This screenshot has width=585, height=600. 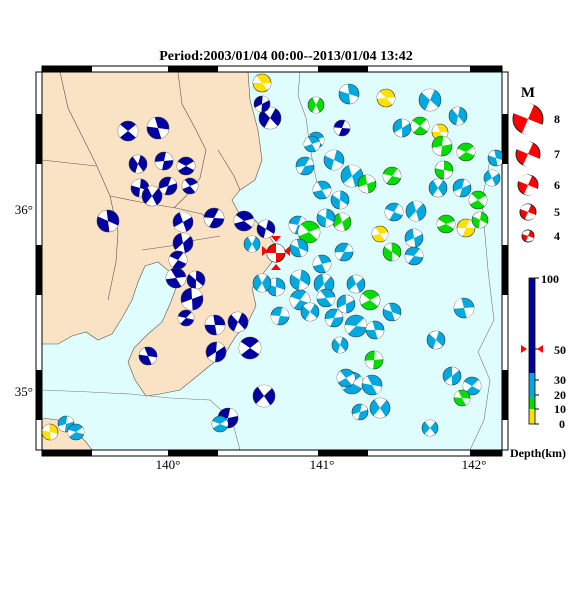 I want to click on y-tick-label: 36°, so click(x=24, y=209).